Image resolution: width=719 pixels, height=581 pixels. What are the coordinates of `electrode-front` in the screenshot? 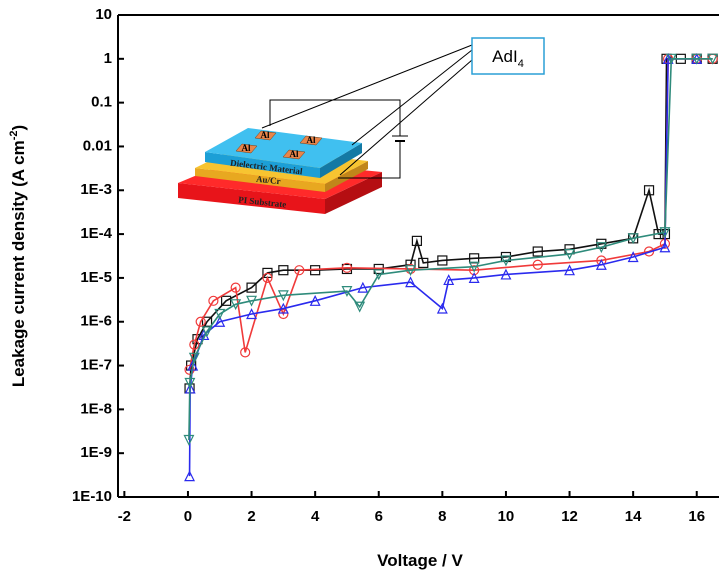 It's located at (260, 180).